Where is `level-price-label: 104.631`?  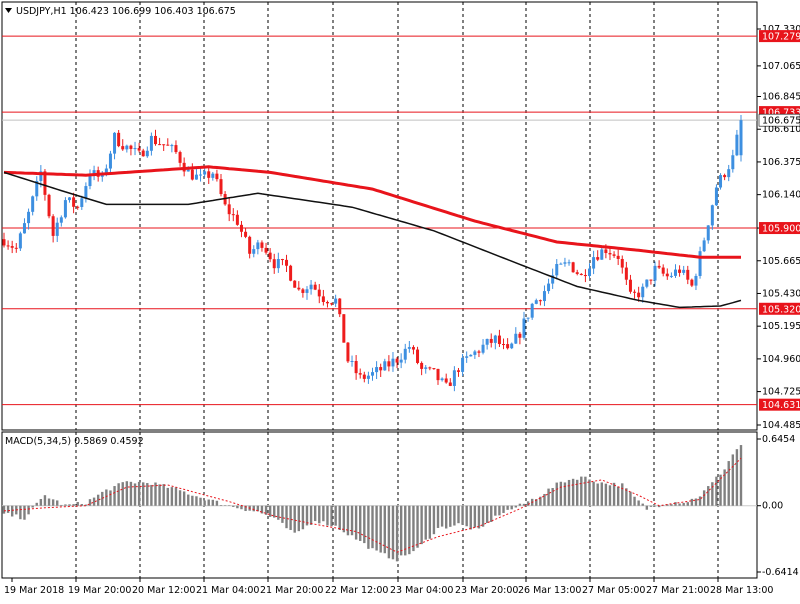
level-price-label: 104.631 is located at coordinates (781, 405).